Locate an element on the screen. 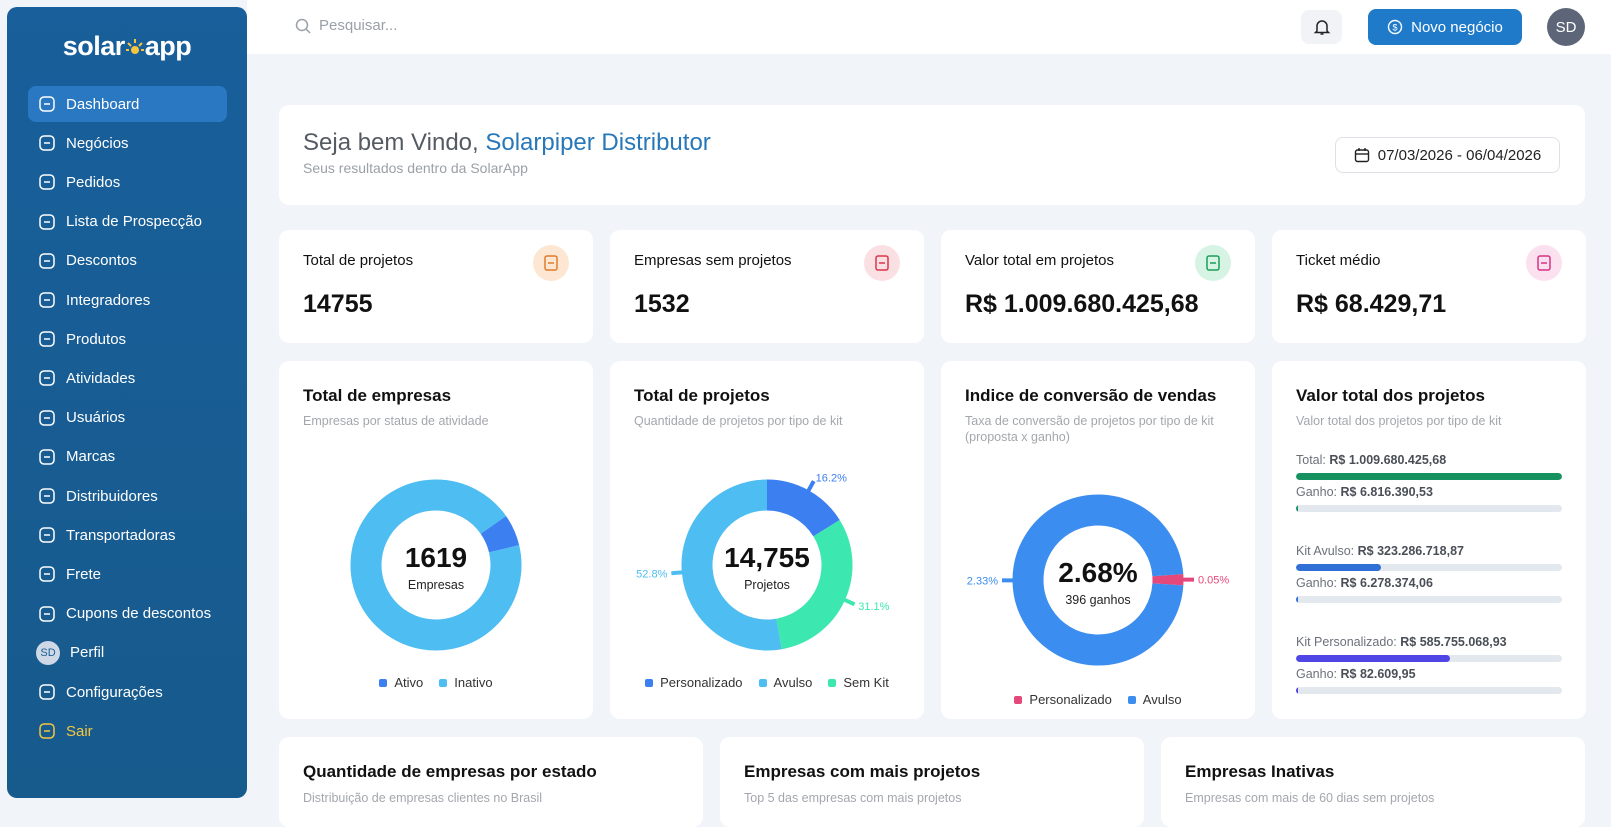  logo-text: app is located at coordinates (168, 46).